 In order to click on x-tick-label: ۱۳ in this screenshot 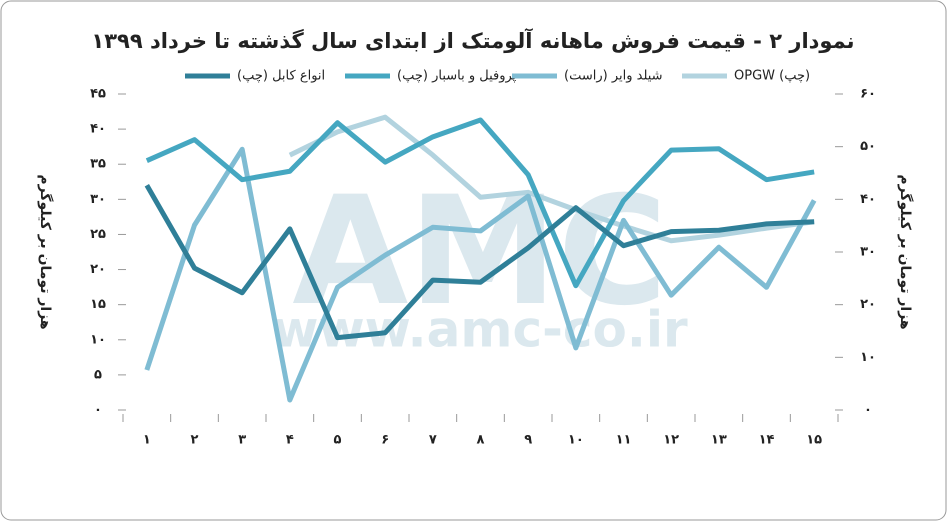, I will do `click(719, 440)`.